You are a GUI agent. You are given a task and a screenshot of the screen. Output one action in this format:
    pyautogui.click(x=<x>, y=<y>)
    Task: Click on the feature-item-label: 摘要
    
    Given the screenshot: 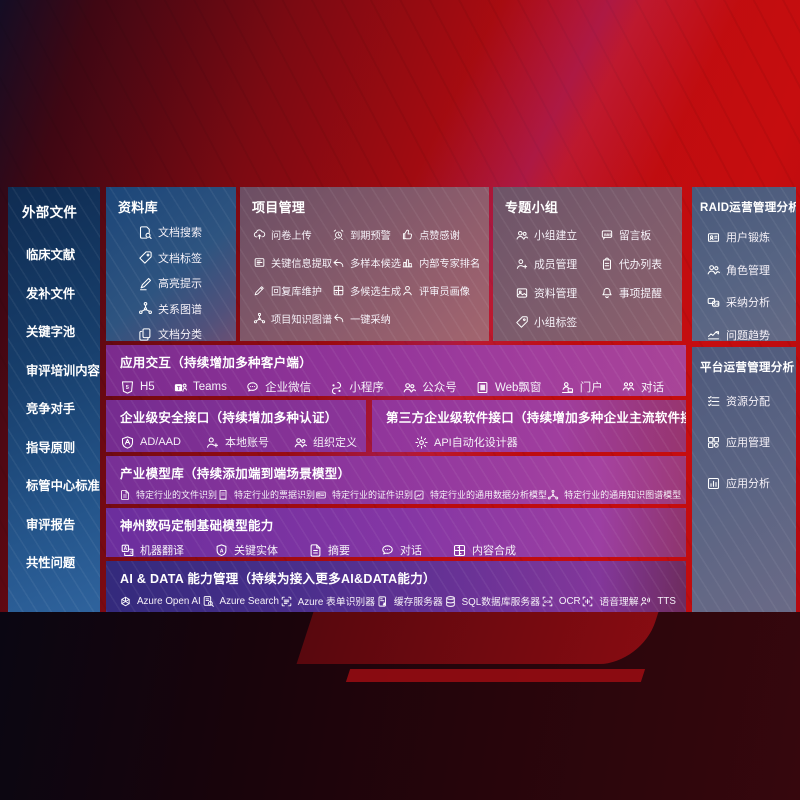 What is the action you would take?
    pyautogui.click(x=339, y=551)
    